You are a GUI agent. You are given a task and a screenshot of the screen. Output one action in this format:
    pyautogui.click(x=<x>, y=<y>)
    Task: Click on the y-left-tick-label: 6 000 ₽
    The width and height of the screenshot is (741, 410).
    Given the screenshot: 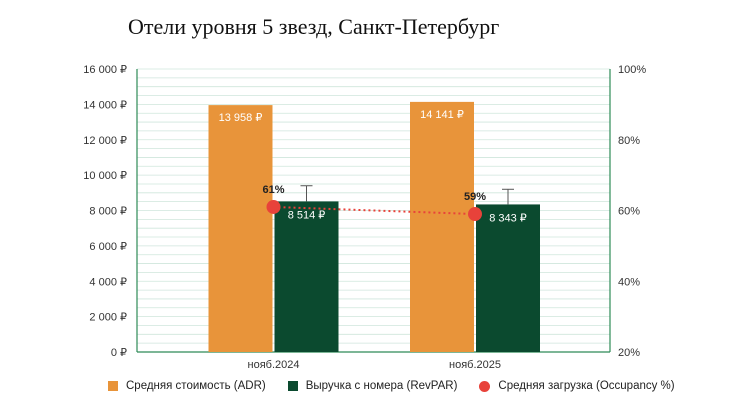 What is the action you would take?
    pyautogui.click(x=108, y=247)
    